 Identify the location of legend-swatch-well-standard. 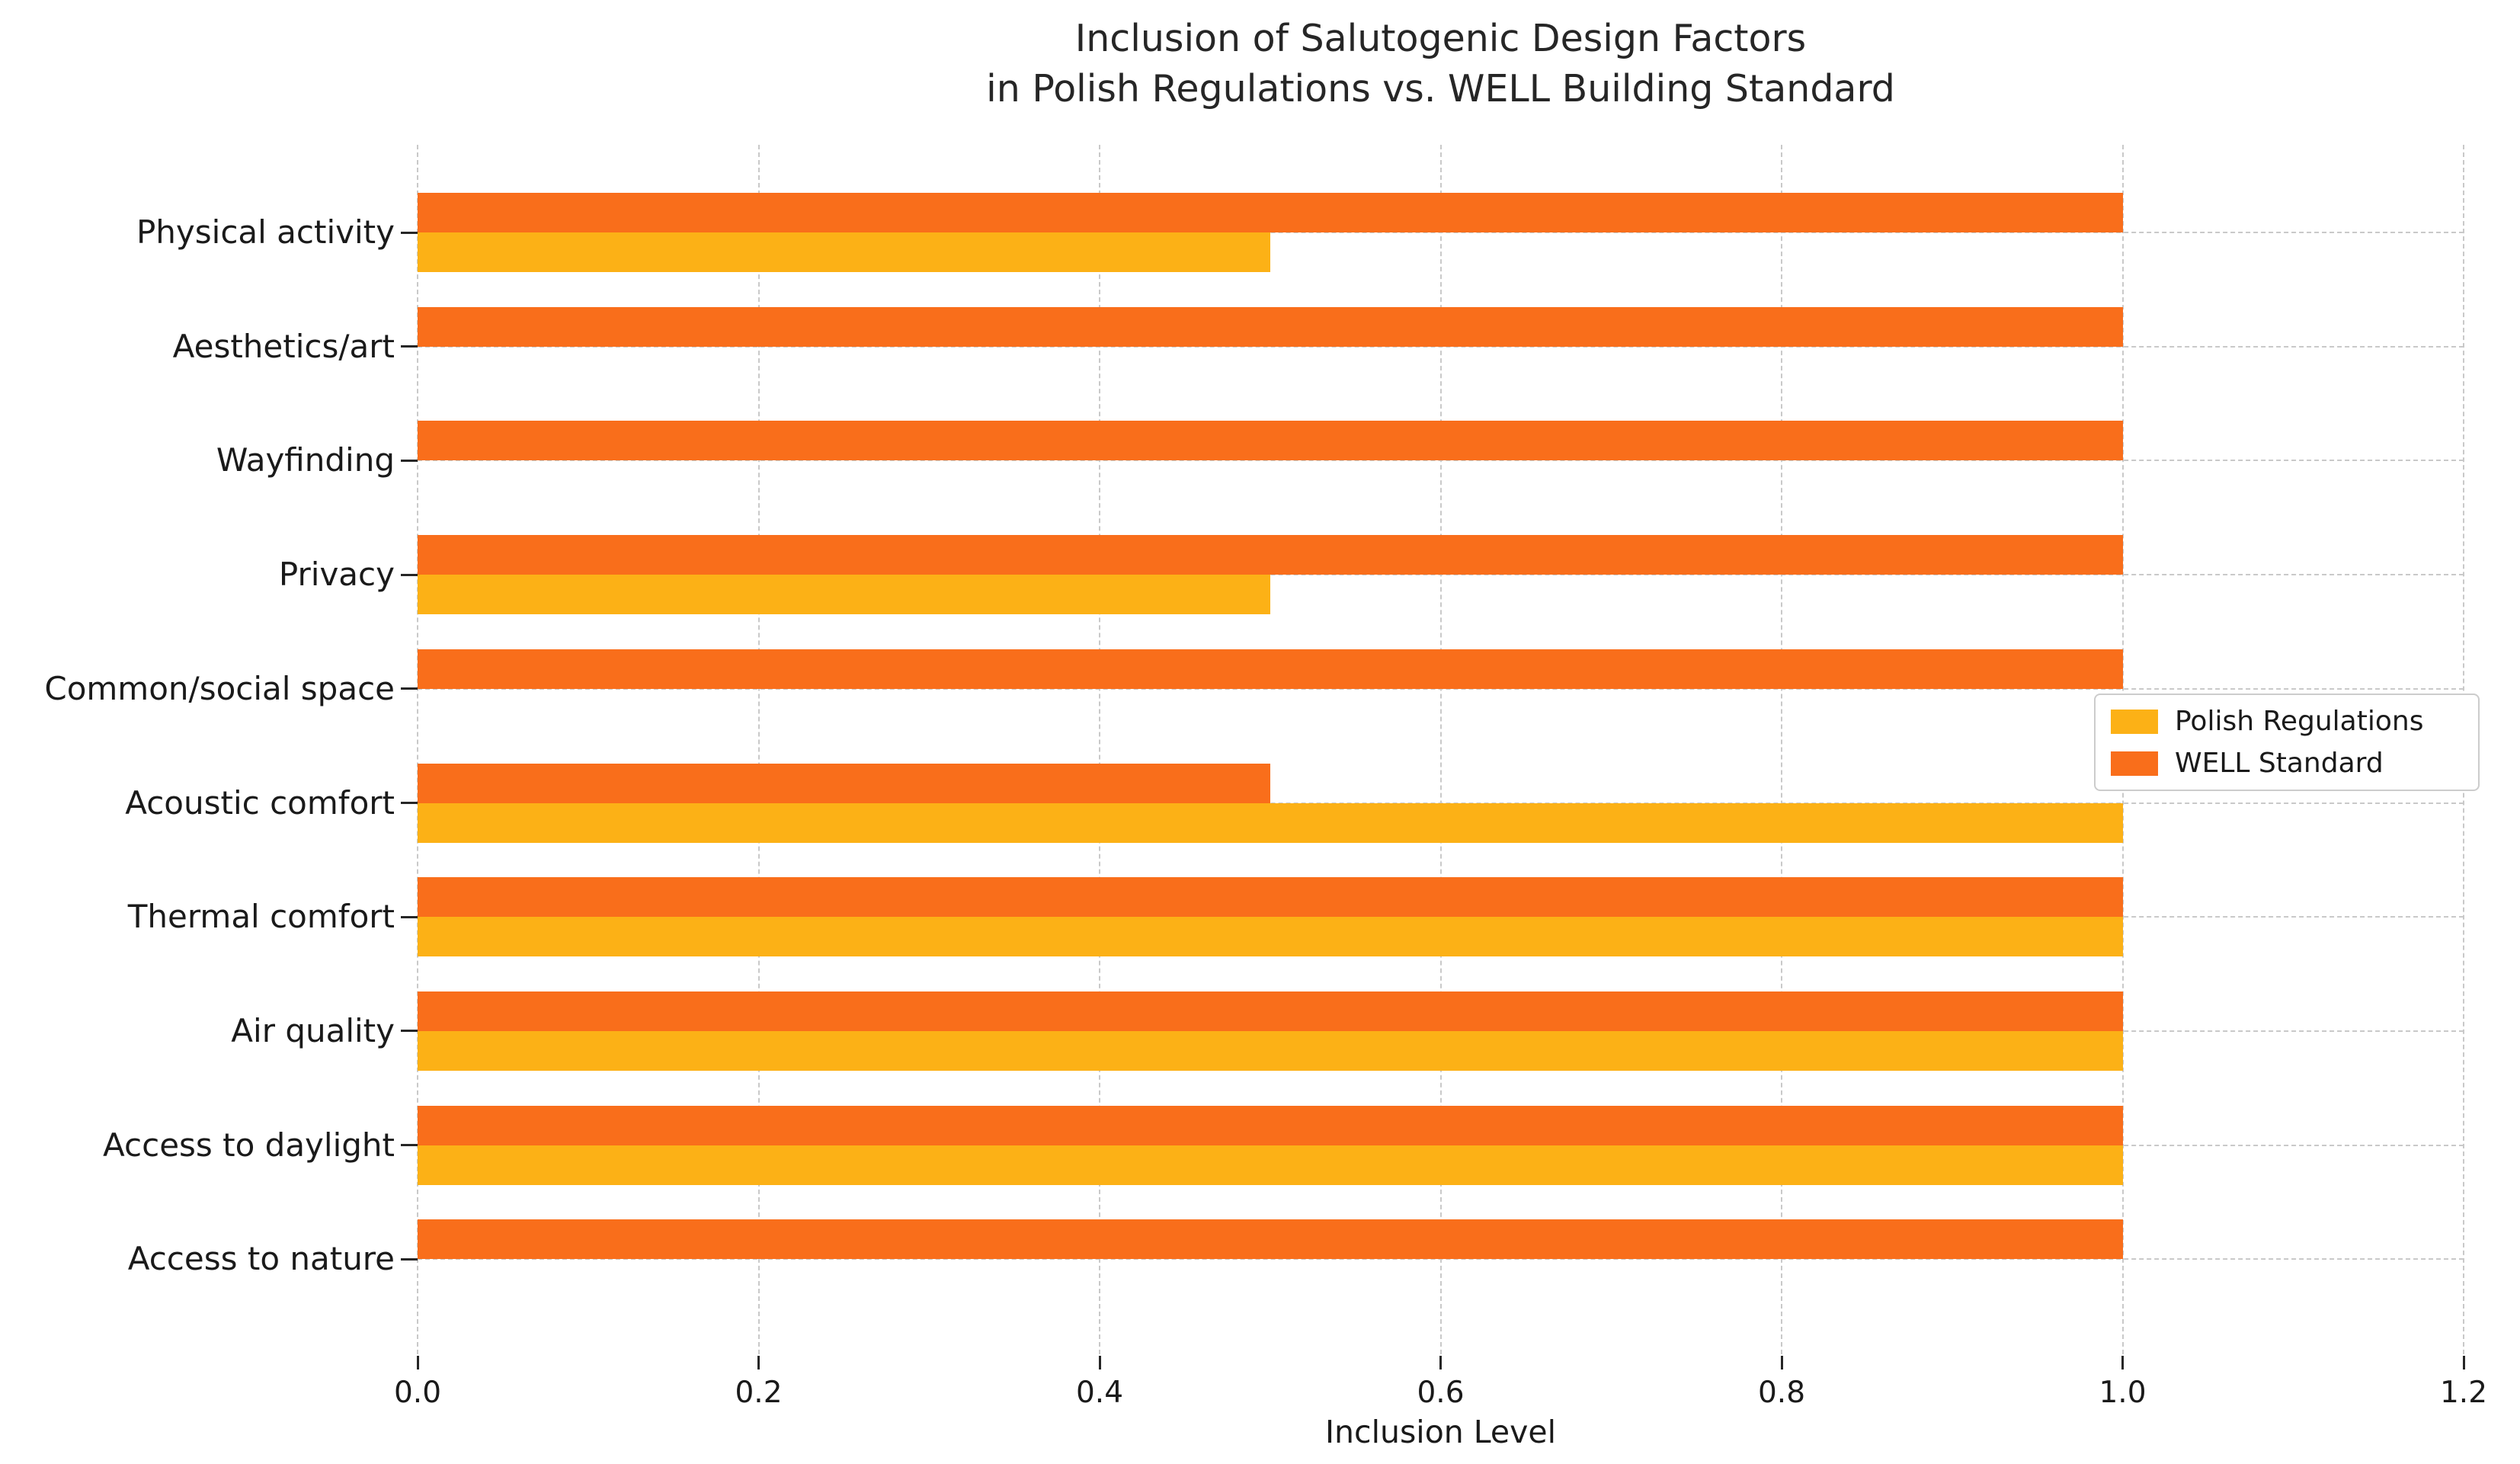
(2134, 763).